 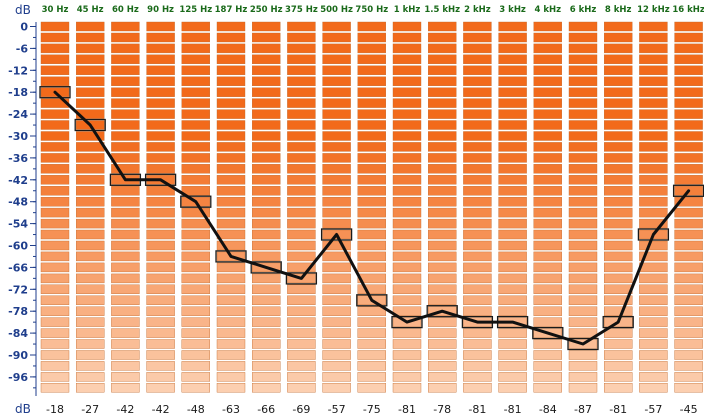 What do you see at coordinates (18, 355) in the screenshot?
I see `y-tick-label: -90` at bounding box center [18, 355].